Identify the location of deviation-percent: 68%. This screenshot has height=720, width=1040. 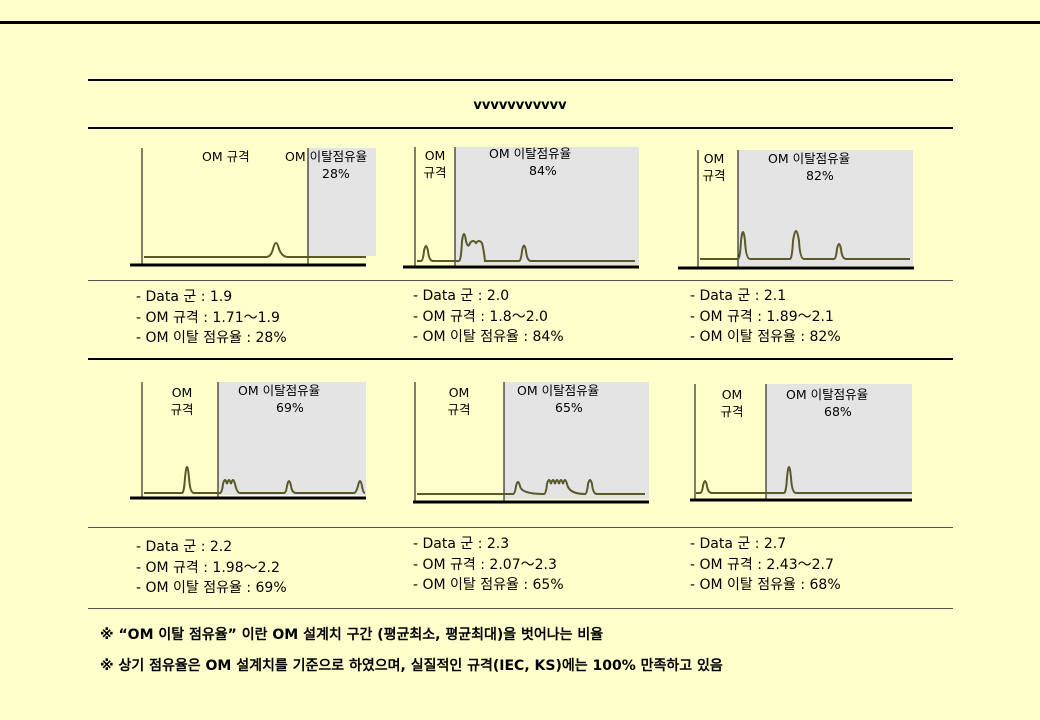
(838, 411).